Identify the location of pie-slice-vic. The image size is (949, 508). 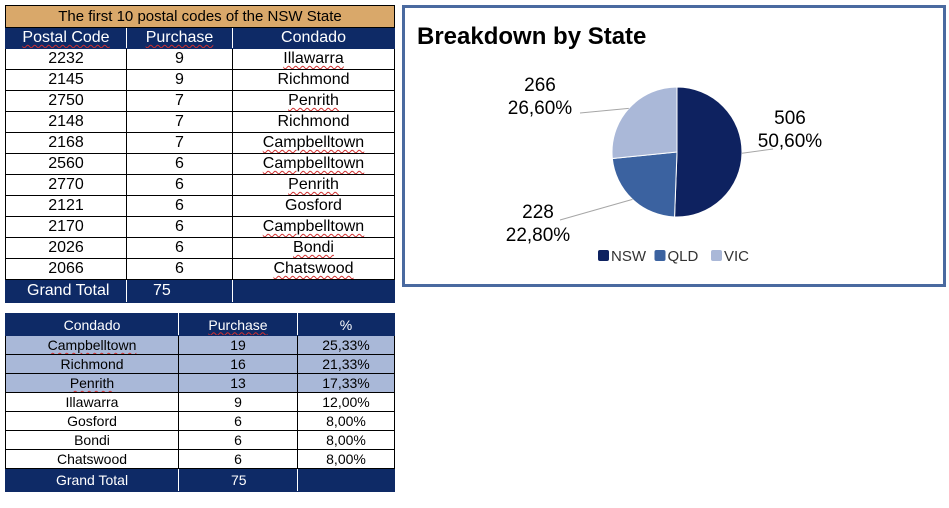
(644, 123).